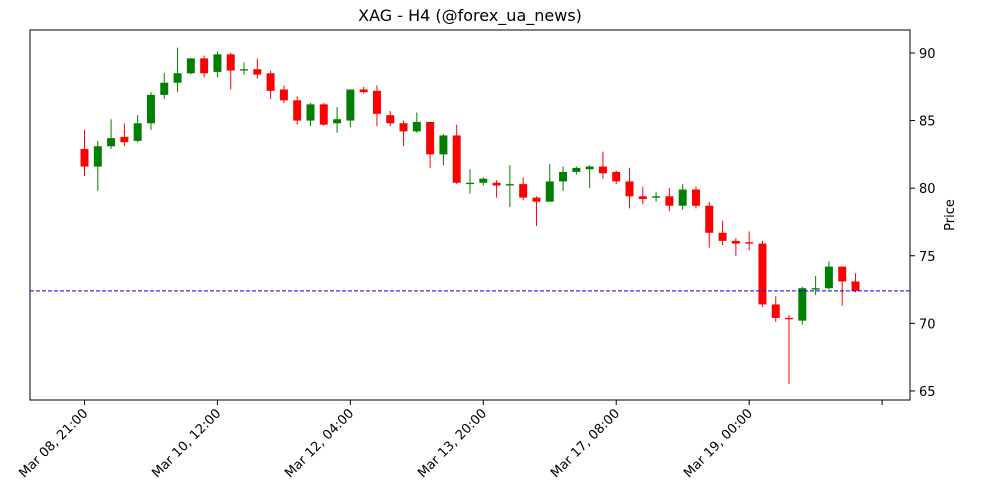 The width and height of the screenshot is (1000, 504). I want to click on y-tick-label: 70, so click(927, 324).